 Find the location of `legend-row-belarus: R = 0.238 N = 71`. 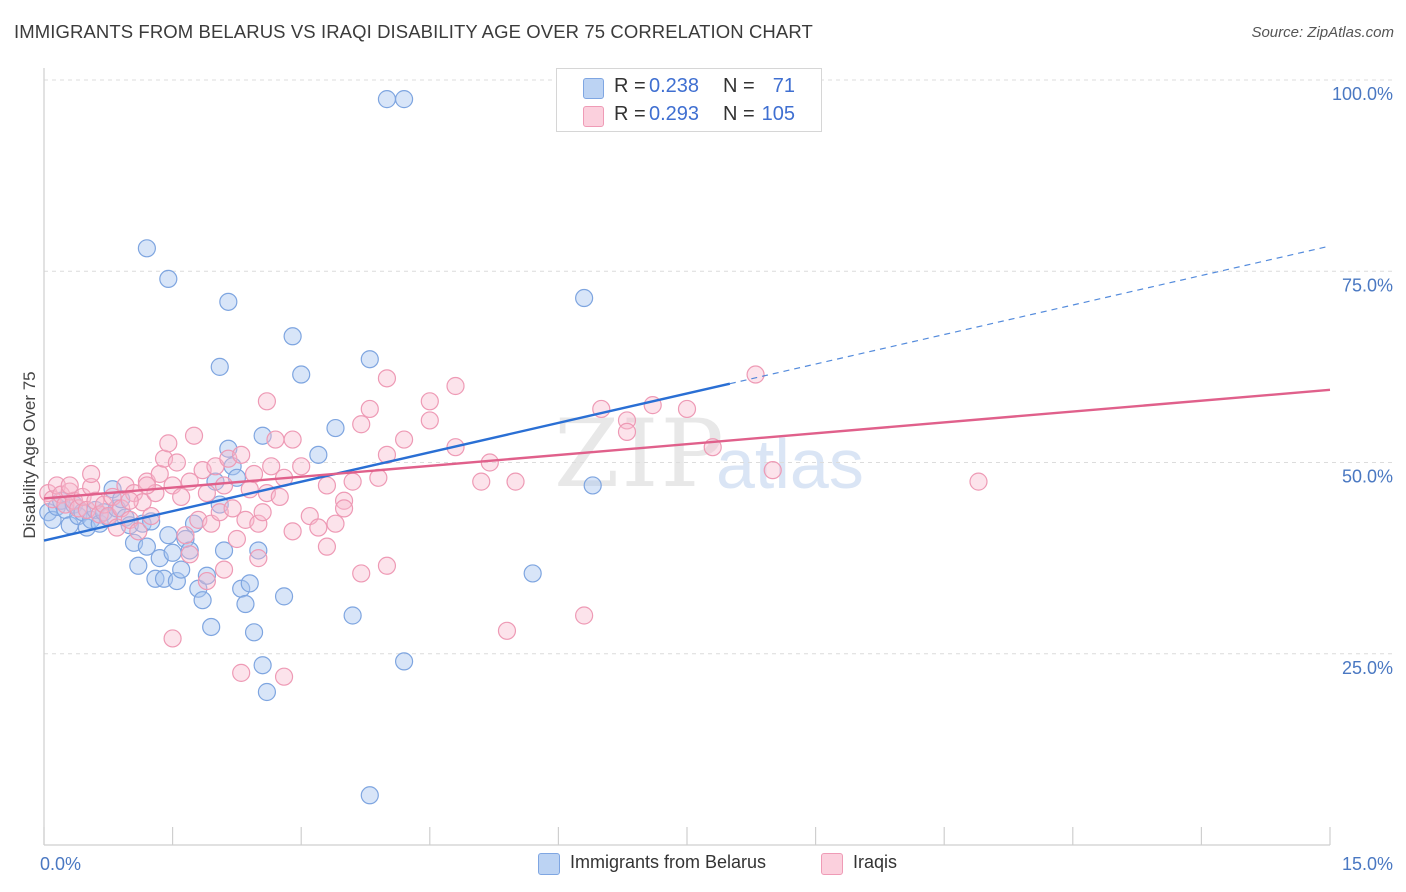

legend-row-belarus: R = 0.238 N = 71 is located at coordinates (689, 87).